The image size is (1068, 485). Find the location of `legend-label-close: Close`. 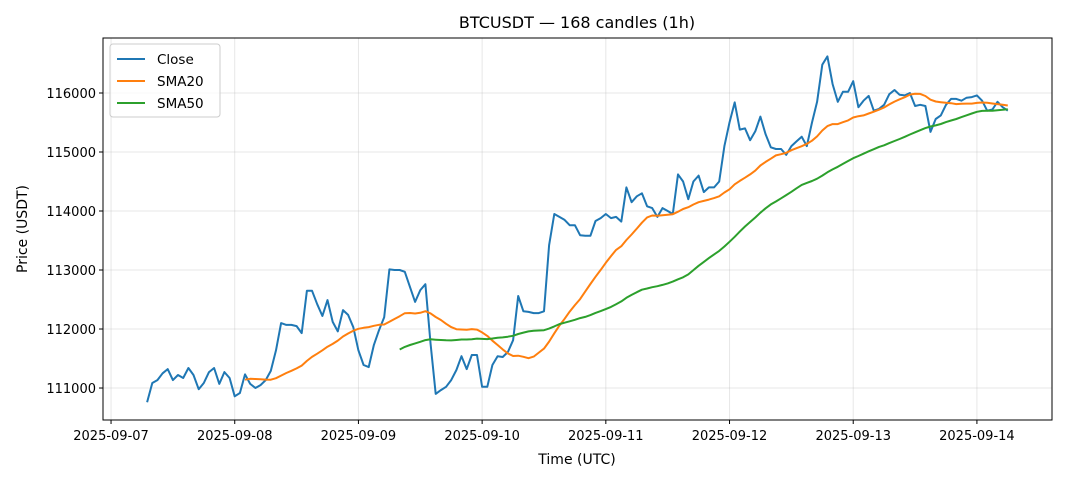

legend-label-close: Close is located at coordinates (175, 60).